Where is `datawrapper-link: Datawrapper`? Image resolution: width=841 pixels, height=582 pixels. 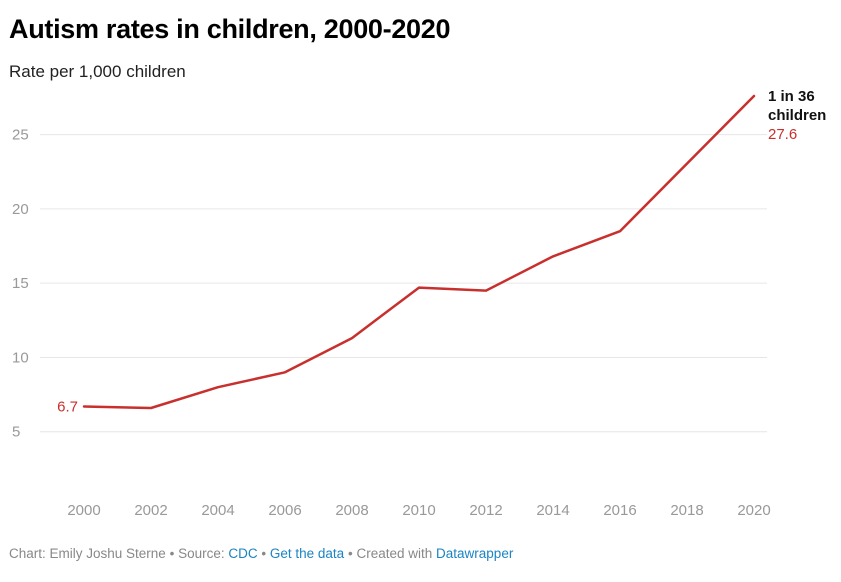 datawrapper-link: Datawrapper is located at coordinates (475, 553).